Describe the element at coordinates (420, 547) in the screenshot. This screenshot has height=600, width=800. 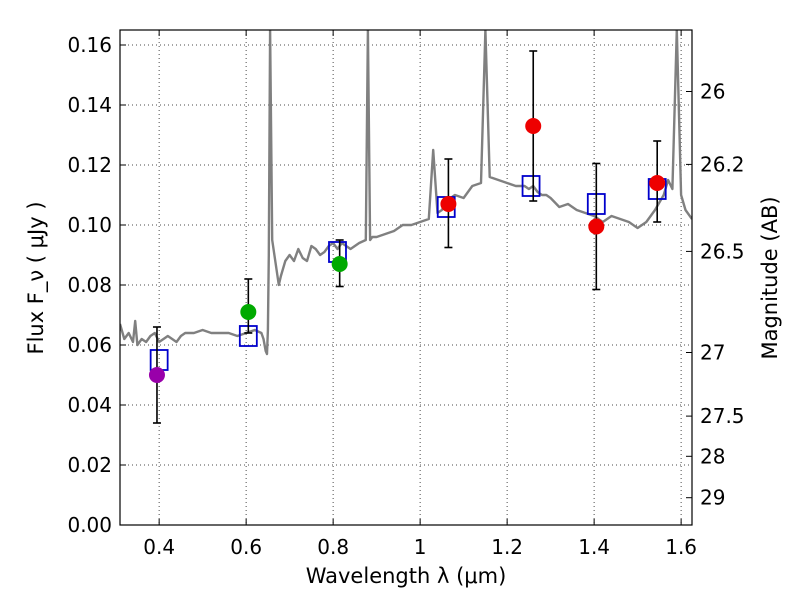
I see `x-tick-label: 1` at that location.